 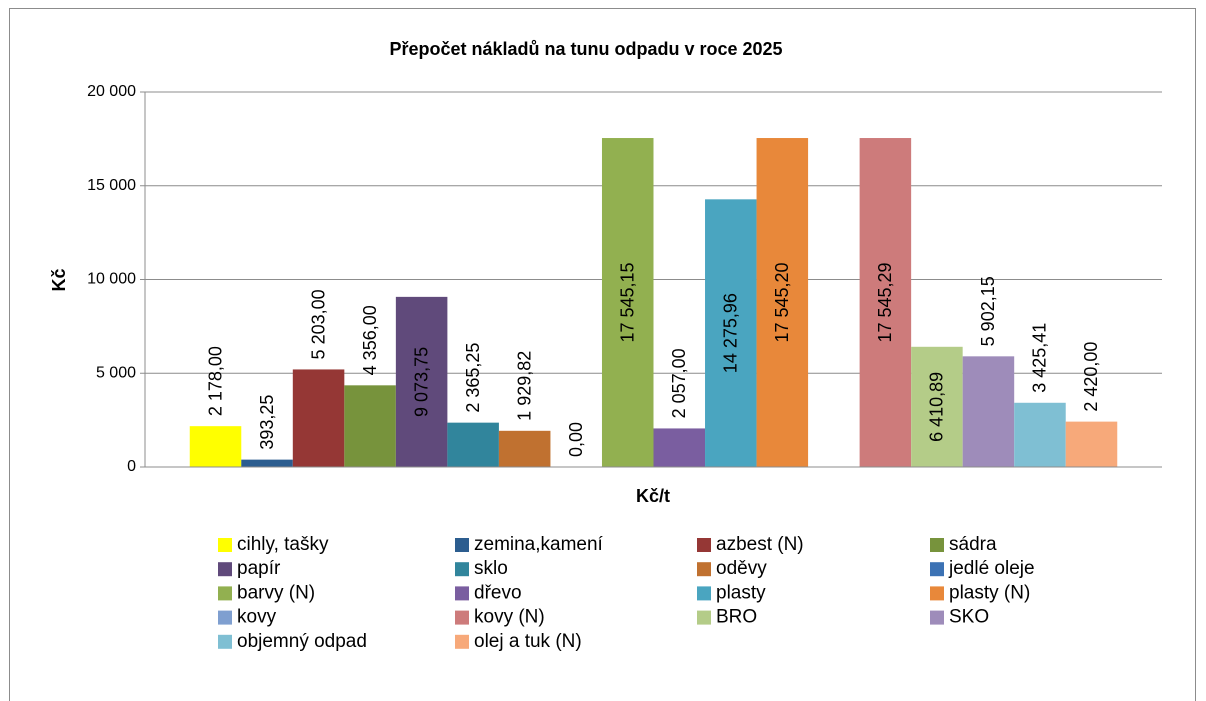 What do you see at coordinates (539, 544) in the screenshot?
I see `legend-label: zemina,kamení` at bounding box center [539, 544].